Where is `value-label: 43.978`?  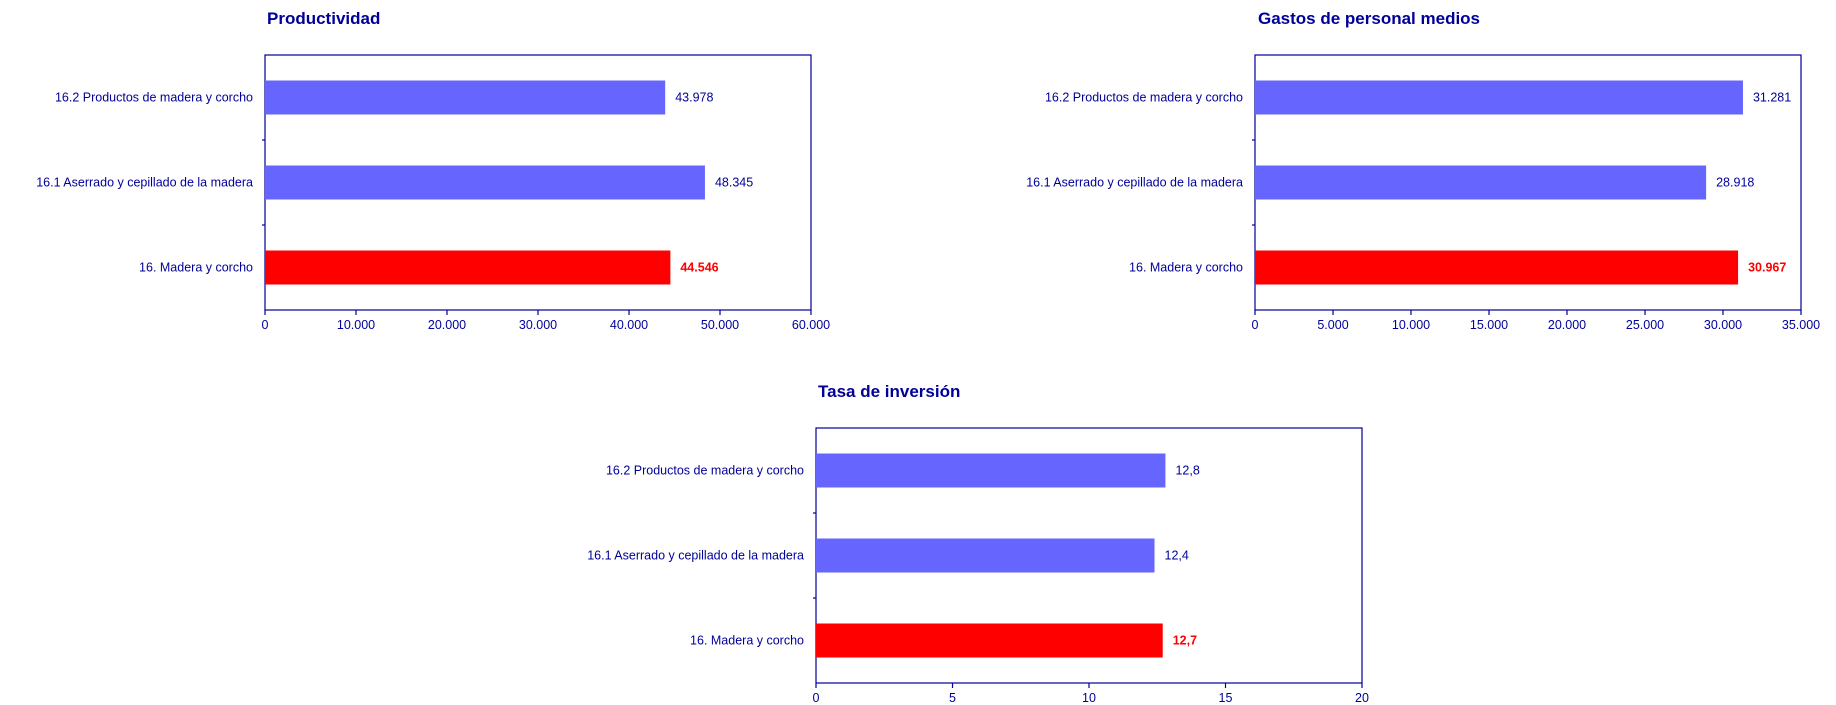 value-label: 43.978 is located at coordinates (694, 98).